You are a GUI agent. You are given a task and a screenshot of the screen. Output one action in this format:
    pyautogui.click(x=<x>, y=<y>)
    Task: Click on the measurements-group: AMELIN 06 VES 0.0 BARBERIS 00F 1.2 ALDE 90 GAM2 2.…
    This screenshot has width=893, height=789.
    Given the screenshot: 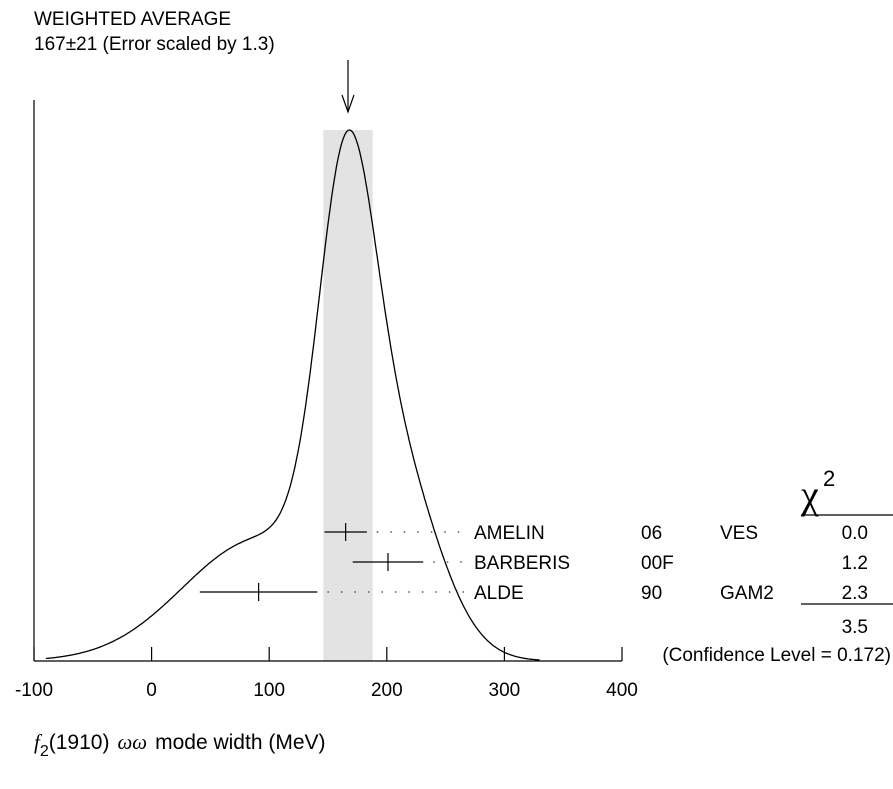 What is the action you would take?
    pyautogui.click(x=533, y=563)
    